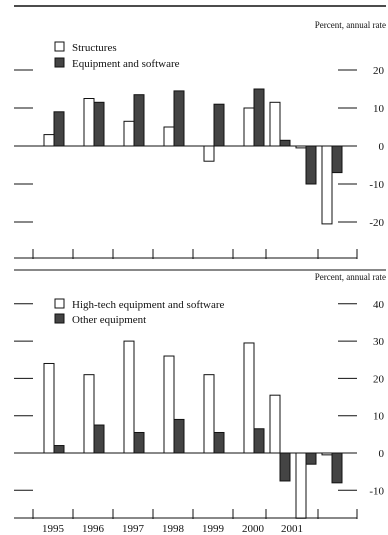 This screenshot has height=535, width=388. Describe the element at coordinates (379, 379) in the screenshot. I see `lower-tick-label: 20` at that location.